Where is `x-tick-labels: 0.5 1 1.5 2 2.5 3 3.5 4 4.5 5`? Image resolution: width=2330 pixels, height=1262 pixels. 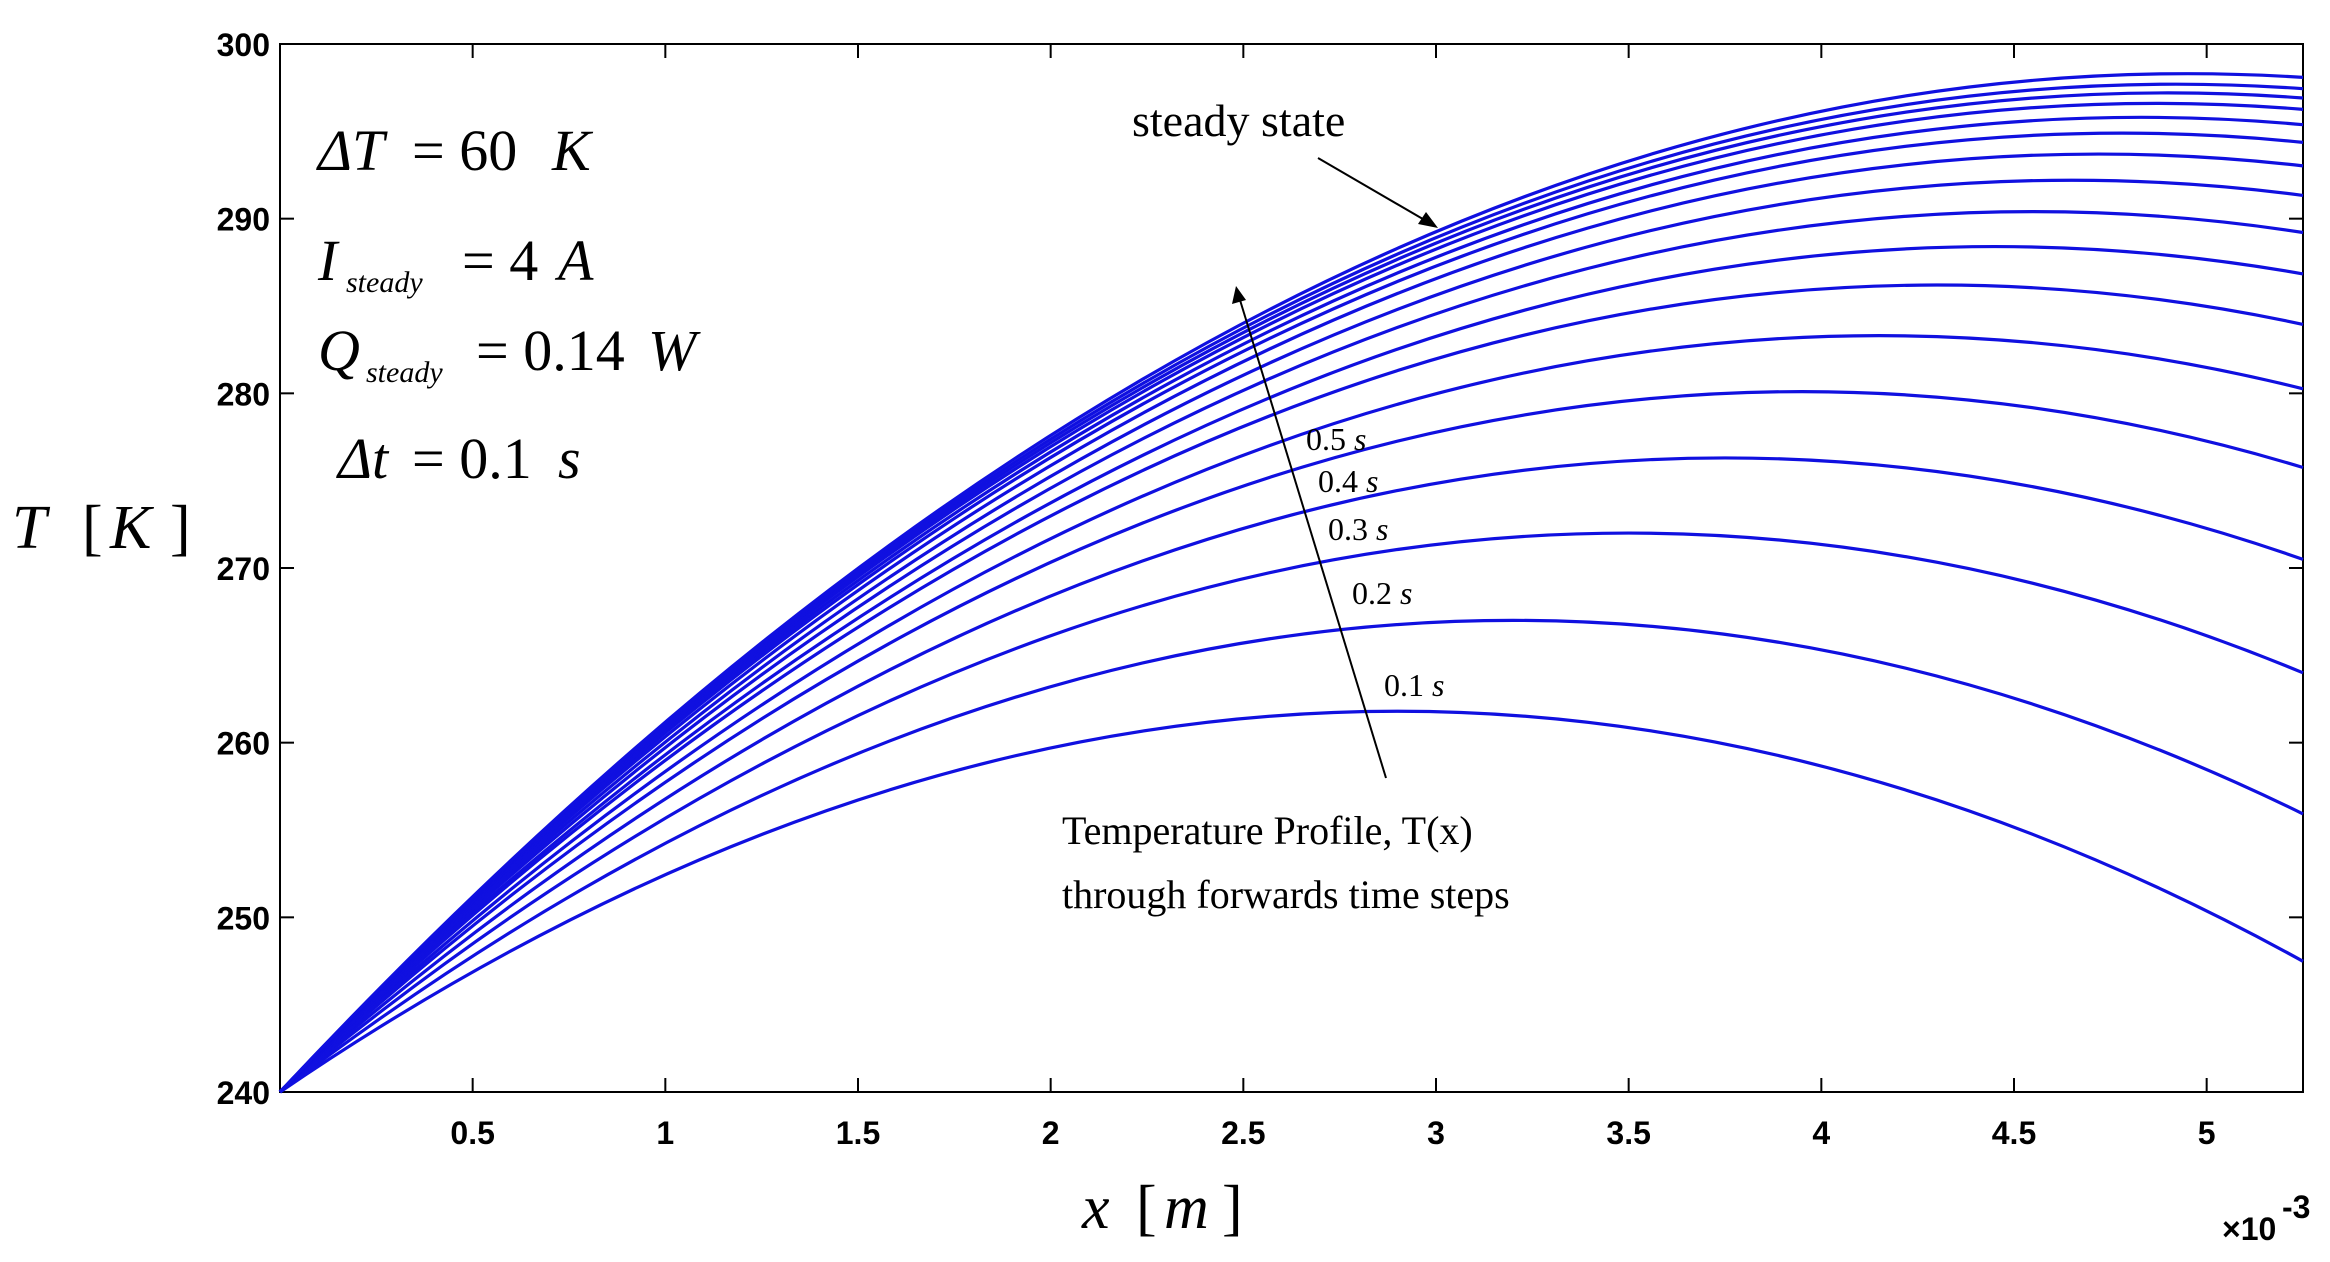
x-tick-labels: 0.5 1 1.5 2 2.5 3 3.5 4 4.5 5 is located at coordinates (1332, 1133).